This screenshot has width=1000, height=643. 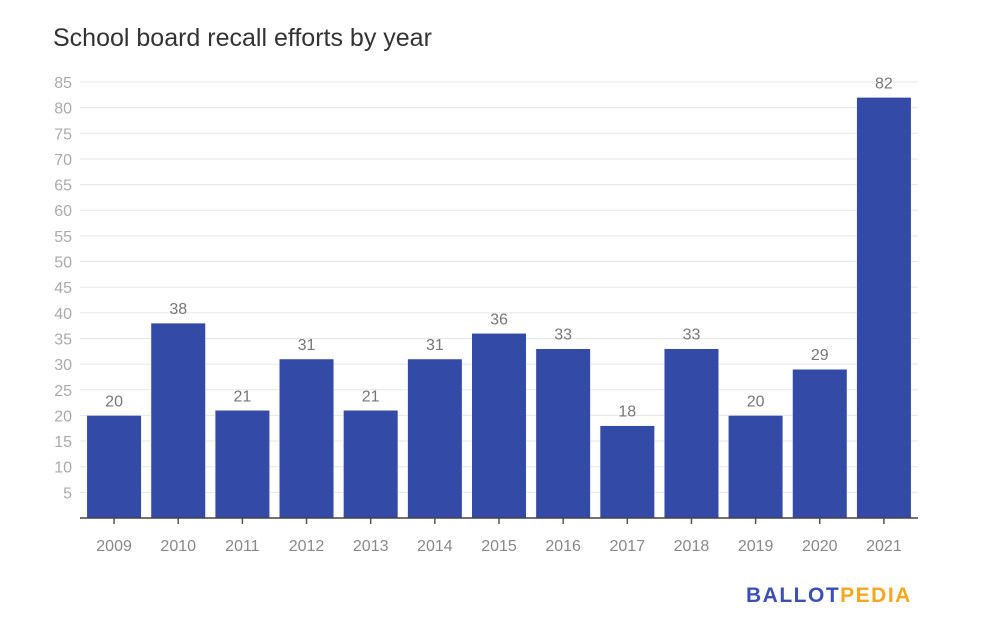 I want to click on y-tick-label: 85, so click(x=63, y=83).